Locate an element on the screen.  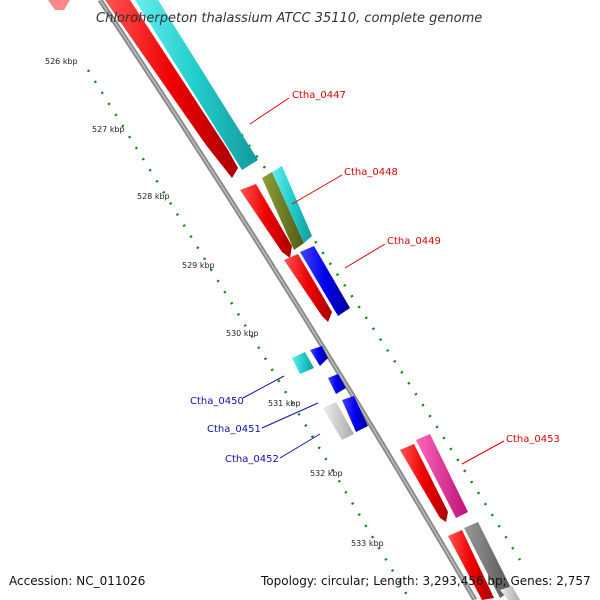
gene-ctha-0447-red is located at coordinates (171, 89).